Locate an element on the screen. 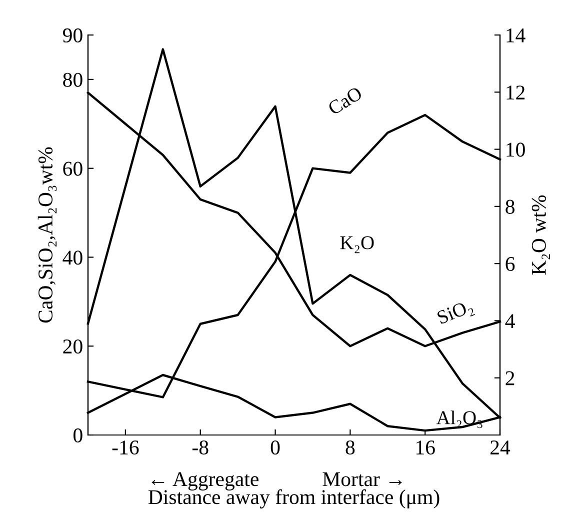  y2-tick-label: 4 is located at coordinates (510, 321).